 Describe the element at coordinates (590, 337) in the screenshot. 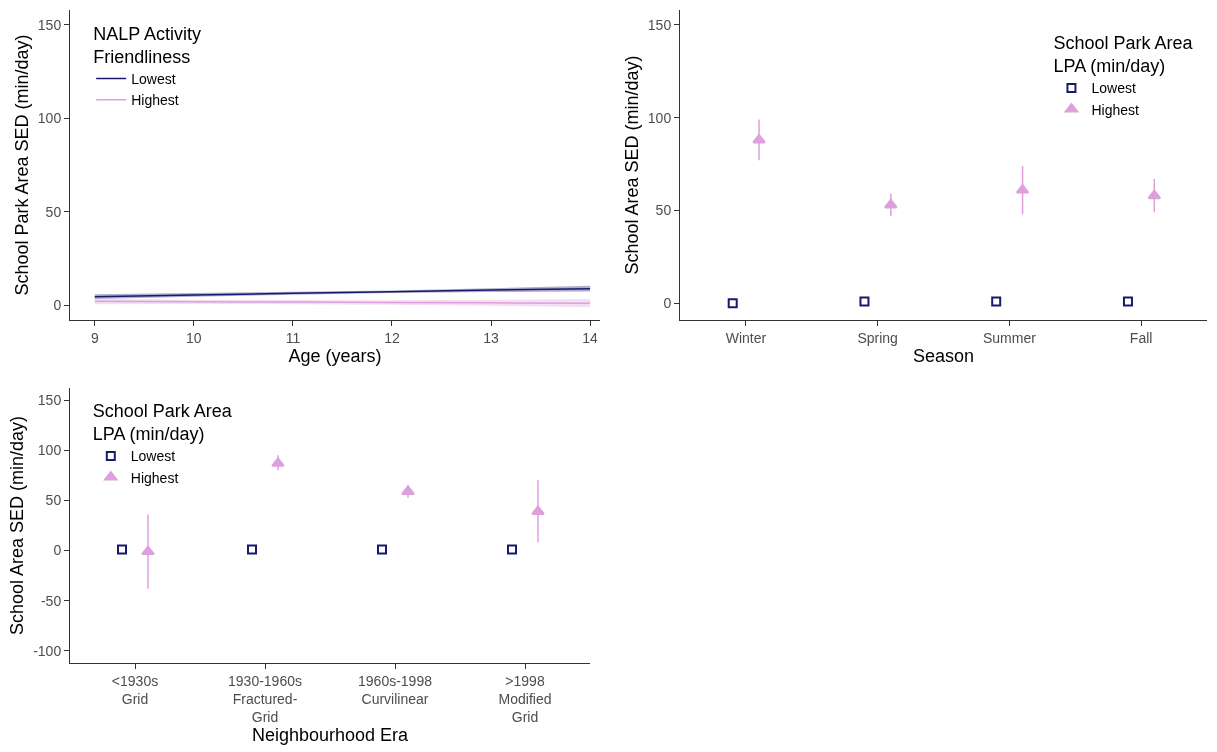

I see `x-tick-label: 14` at that location.